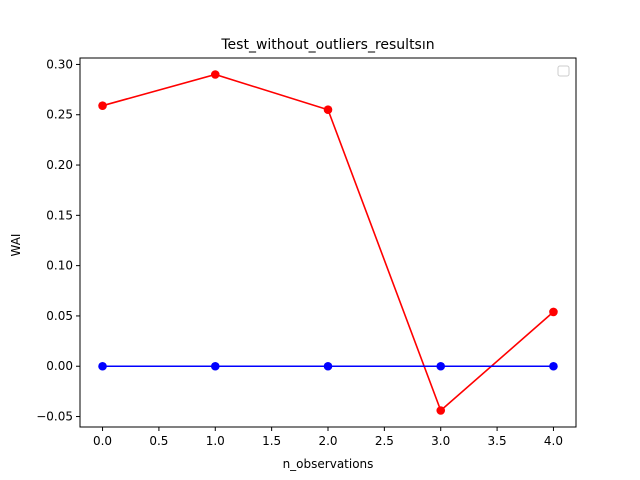 This screenshot has width=640, height=480. Describe the element at coordinates (102, 441) in the screenshot. I see `x-tick-label: 0.0` at that location.